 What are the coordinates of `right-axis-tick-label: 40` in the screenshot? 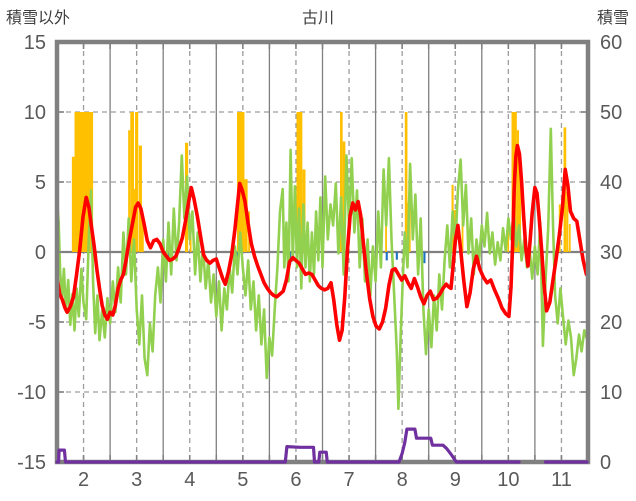 It's located at (611, 183).